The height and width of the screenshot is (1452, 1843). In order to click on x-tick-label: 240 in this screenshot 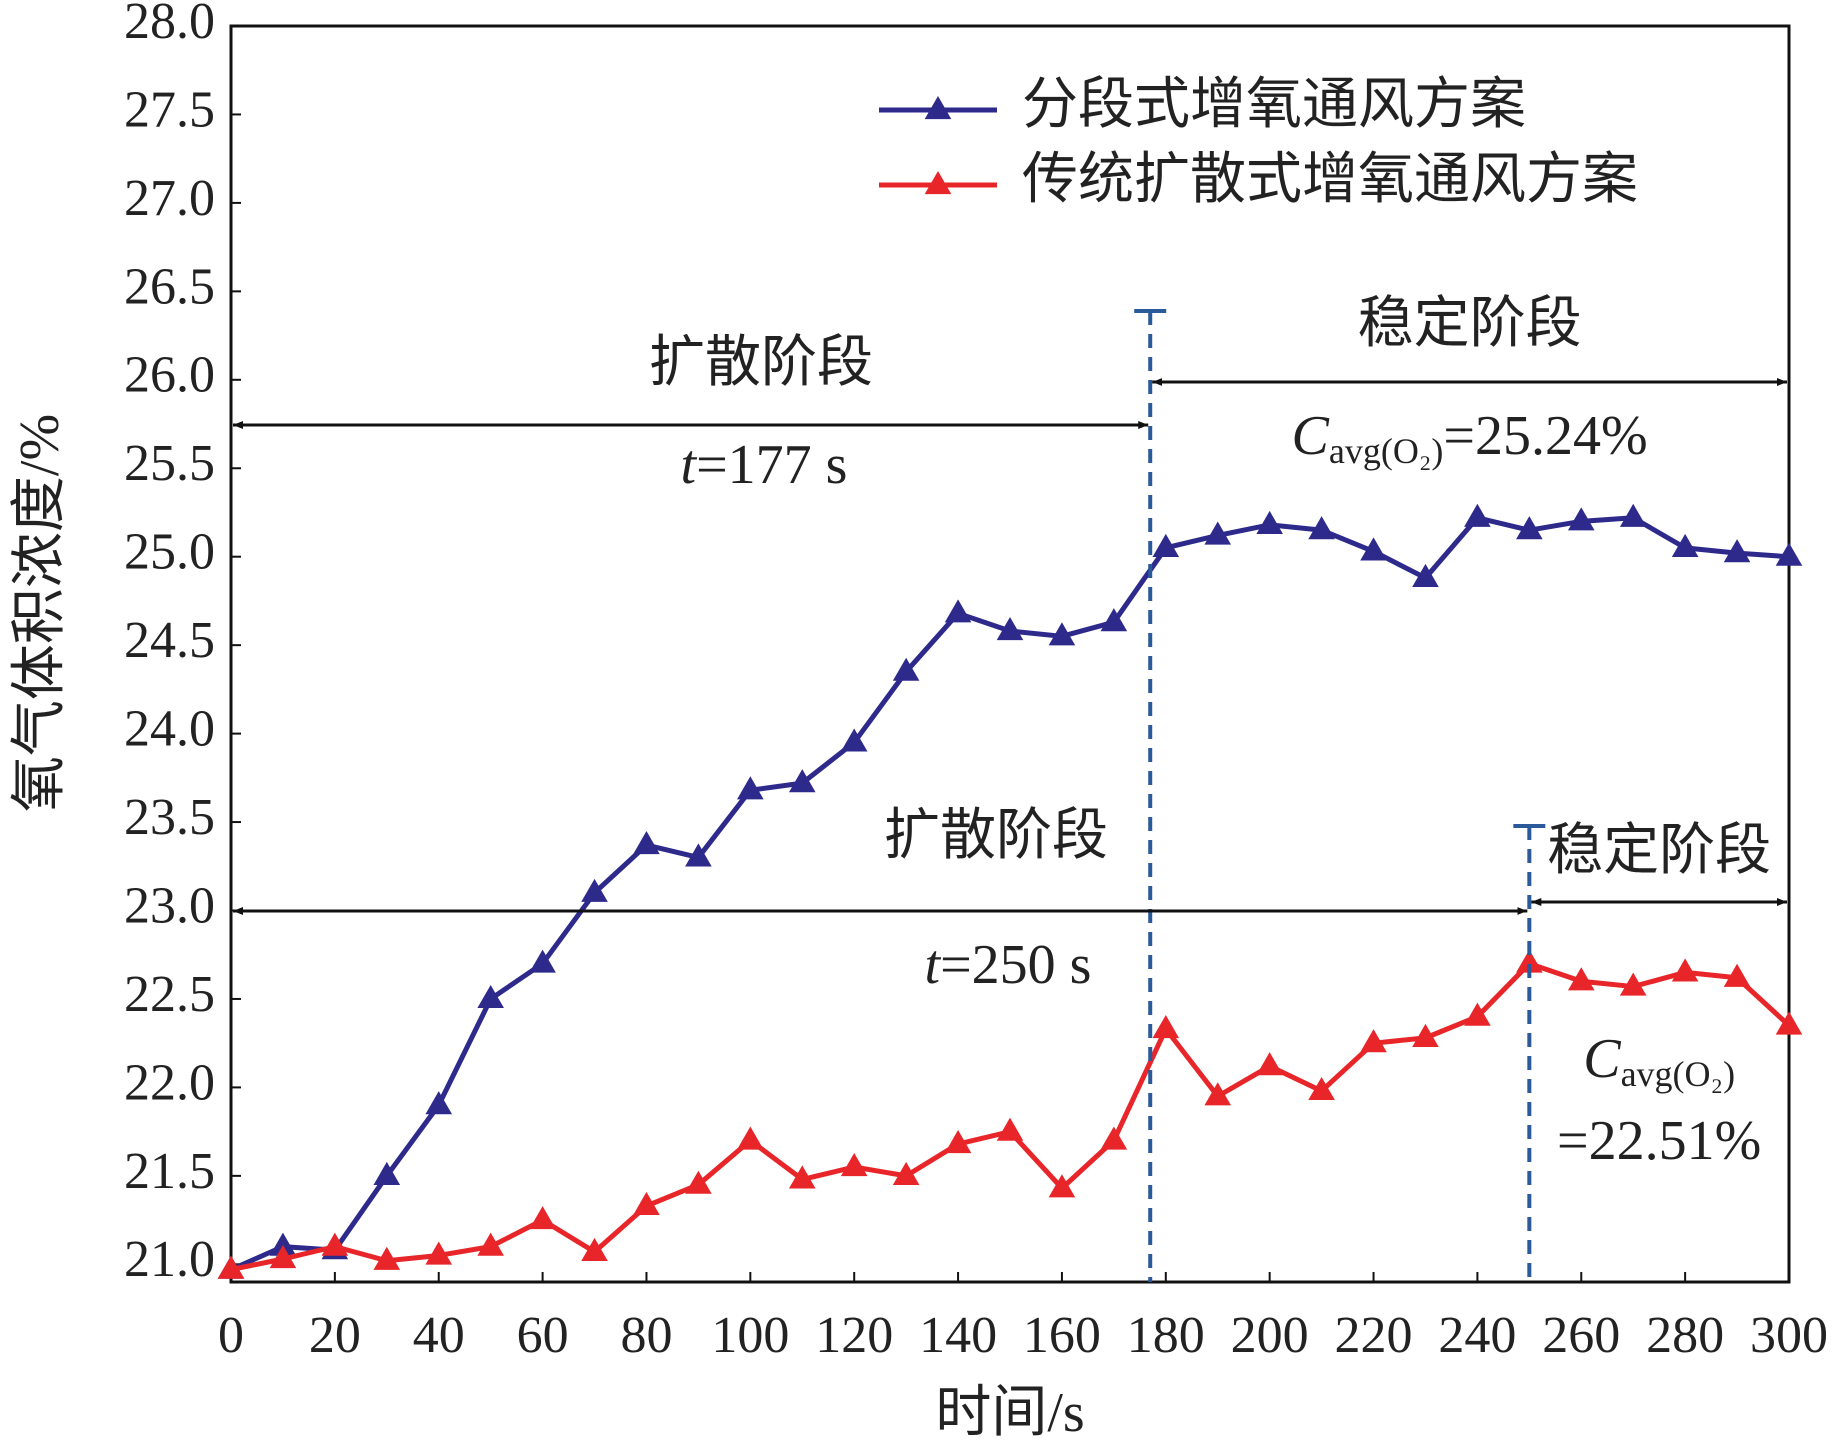, I will do `click(1477, 1335)`.